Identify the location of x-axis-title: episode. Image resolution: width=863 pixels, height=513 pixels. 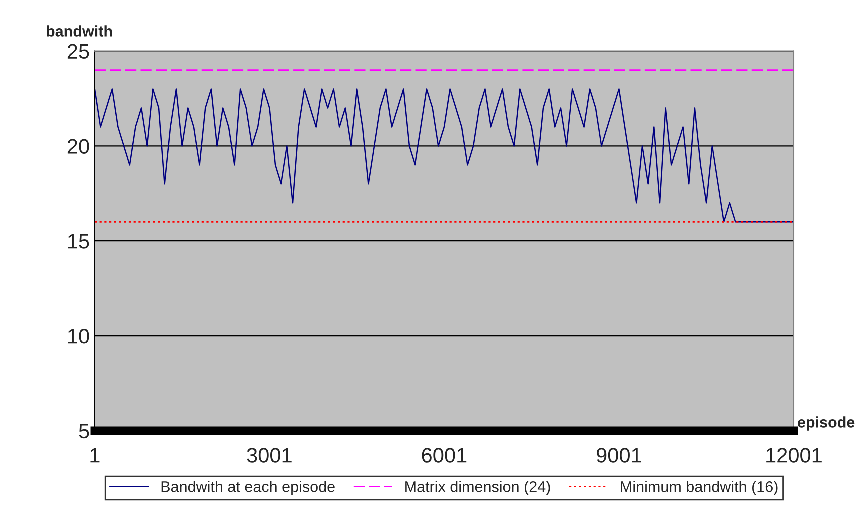
(826, 423).